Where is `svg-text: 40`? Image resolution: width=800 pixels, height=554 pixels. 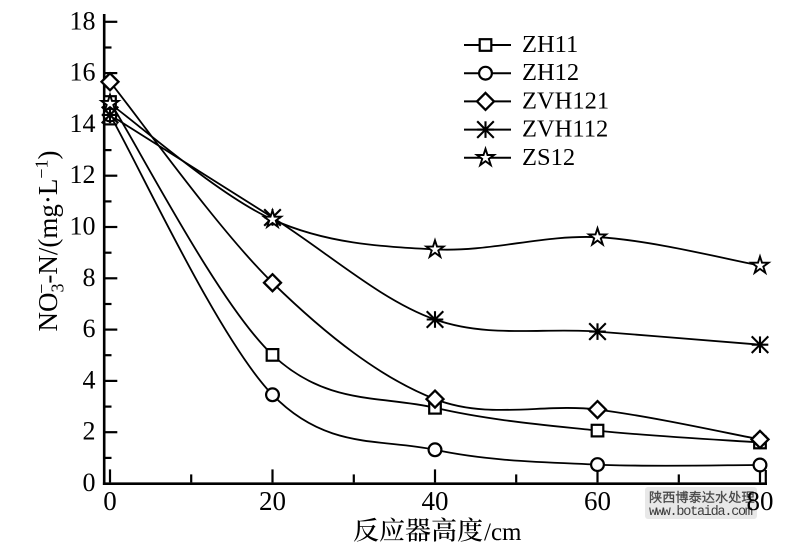
svg-text: 40 is located at coordinates (435, 501).